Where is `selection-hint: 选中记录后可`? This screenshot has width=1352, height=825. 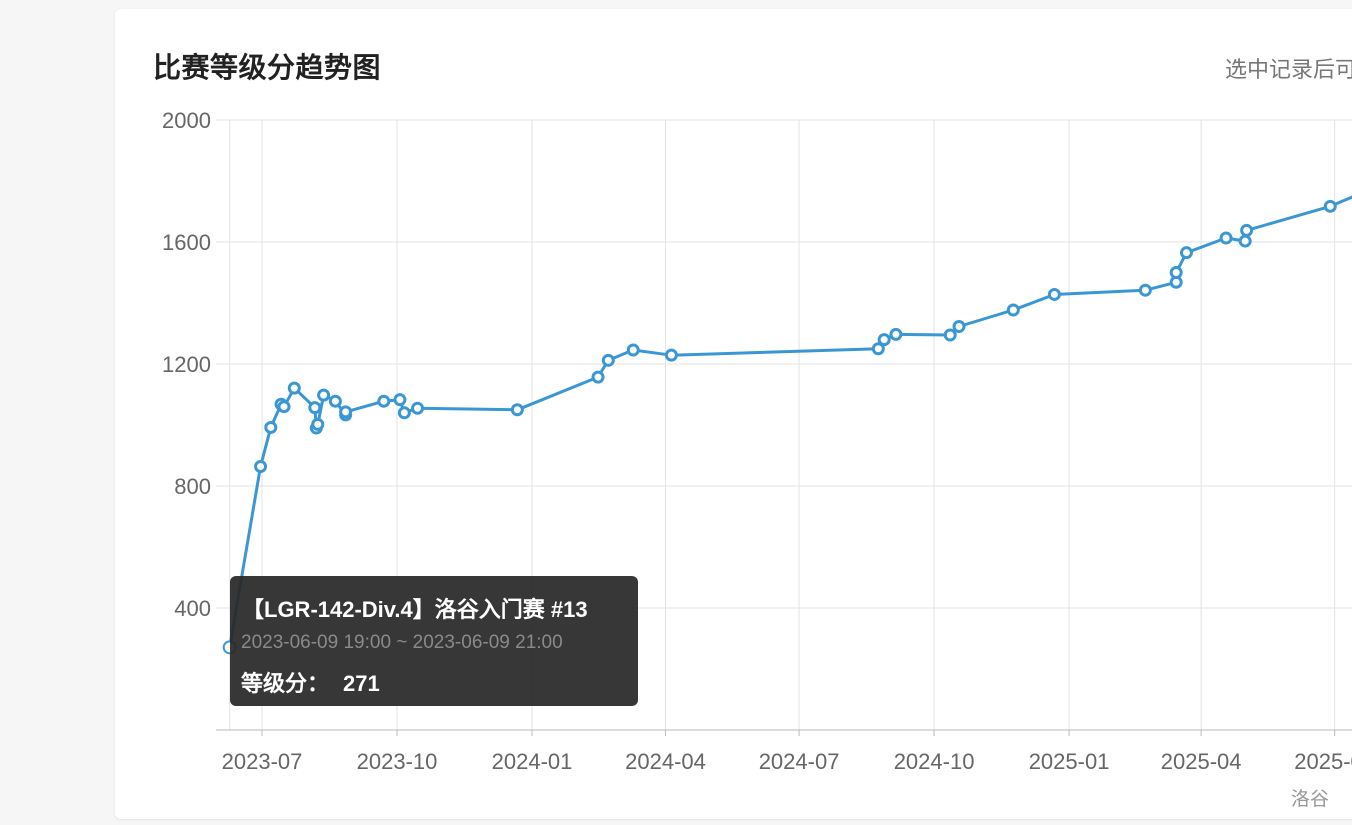 selection-hint: 选中记录后可 is located at coordinates (1288, 69).